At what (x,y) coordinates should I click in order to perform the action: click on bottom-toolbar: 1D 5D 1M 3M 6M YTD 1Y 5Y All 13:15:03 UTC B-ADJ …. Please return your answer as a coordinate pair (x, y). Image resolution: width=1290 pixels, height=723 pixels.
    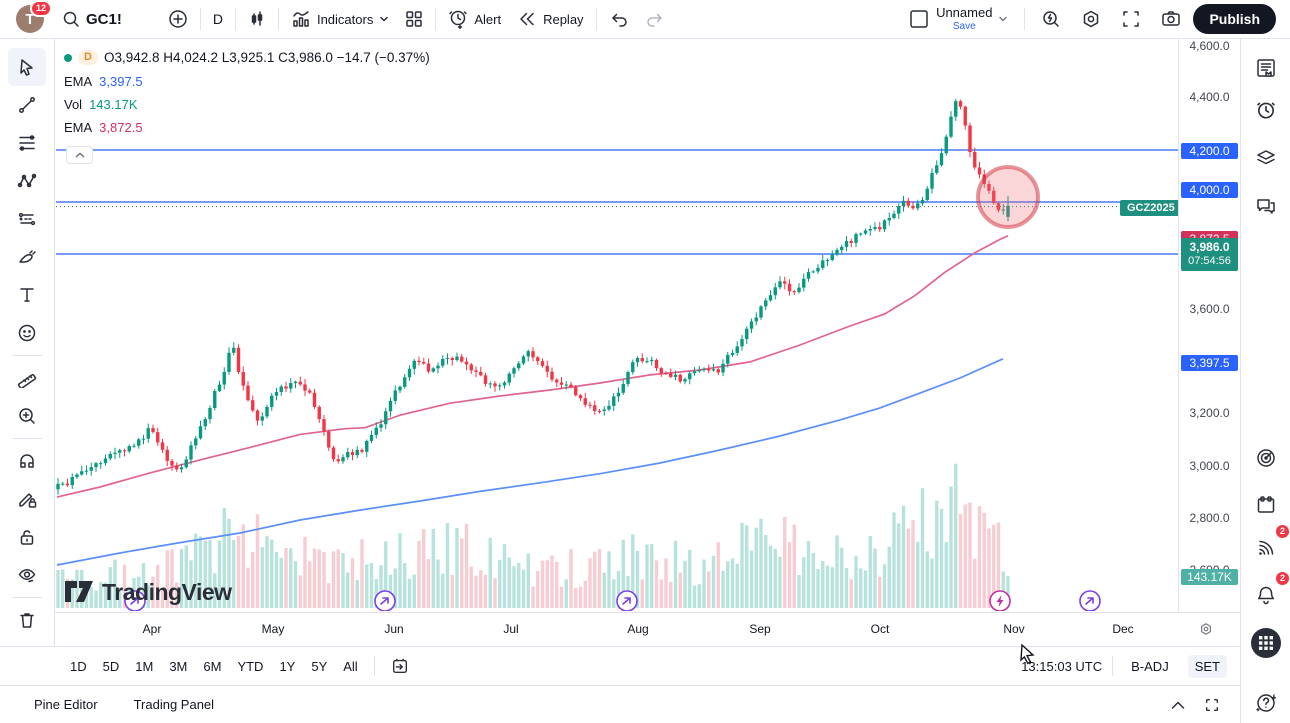
    Looking at the image, I should click on (620, 665).